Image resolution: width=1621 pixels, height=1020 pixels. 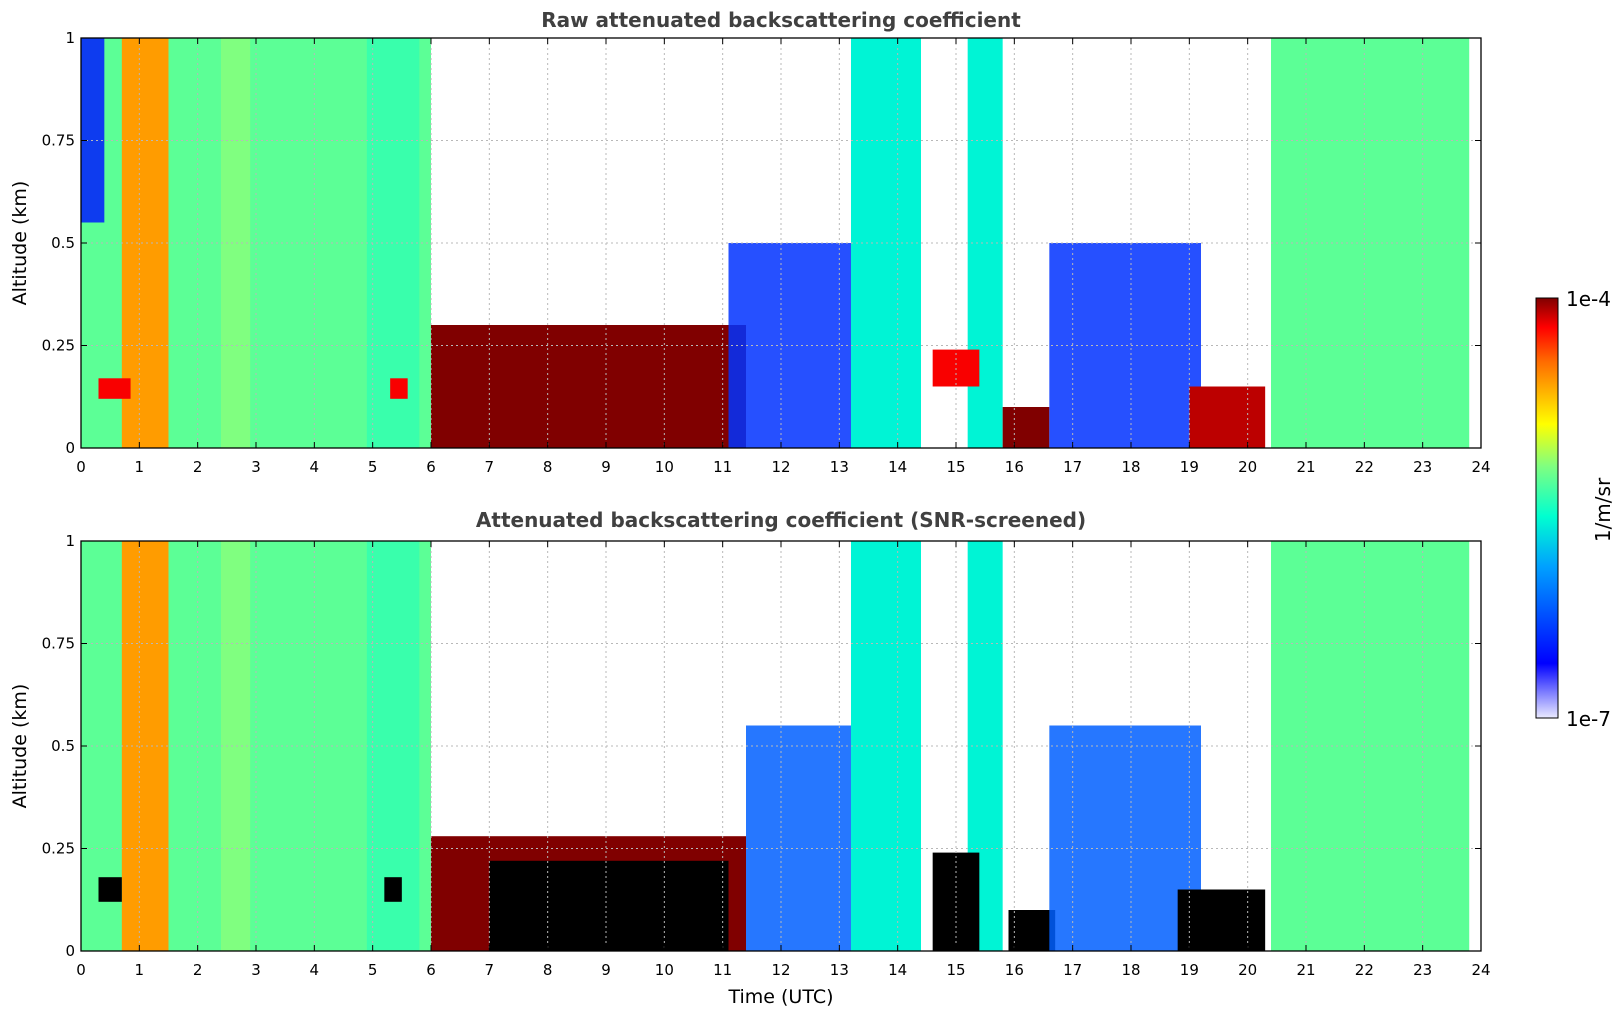 What do you see at coordinates (1603, 509) in the screenshot?
I see `colorbar-unit-label: 1/m/sr` at bounding box center [1603, 509].